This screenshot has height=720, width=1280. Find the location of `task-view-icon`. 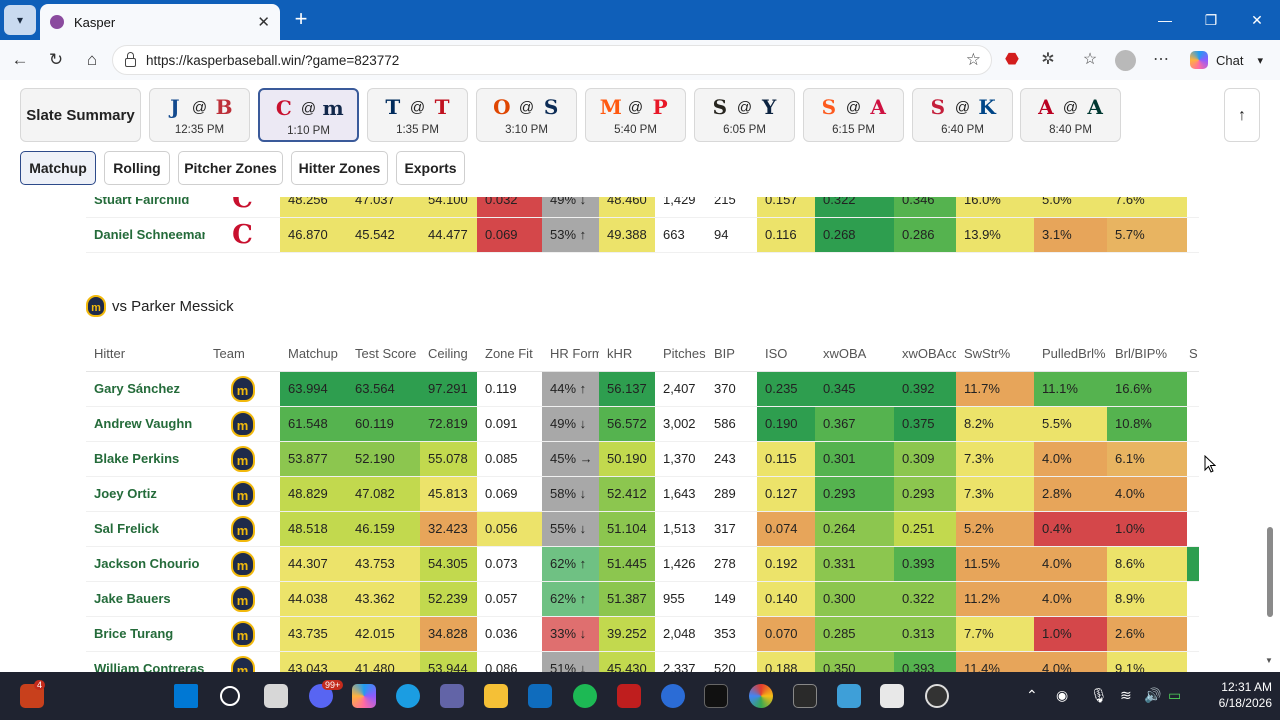

task-view-icon is located at coordinates (276, 696).